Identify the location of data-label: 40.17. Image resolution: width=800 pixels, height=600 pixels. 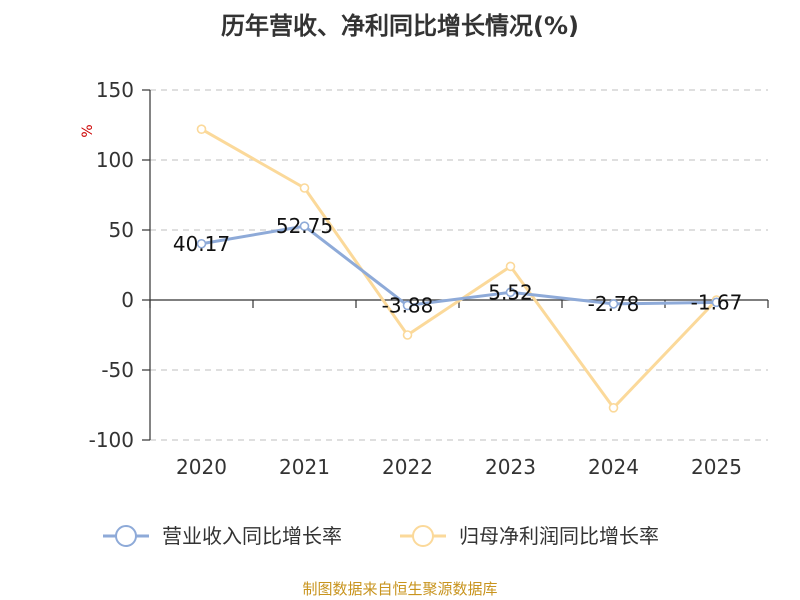
(201, 244).